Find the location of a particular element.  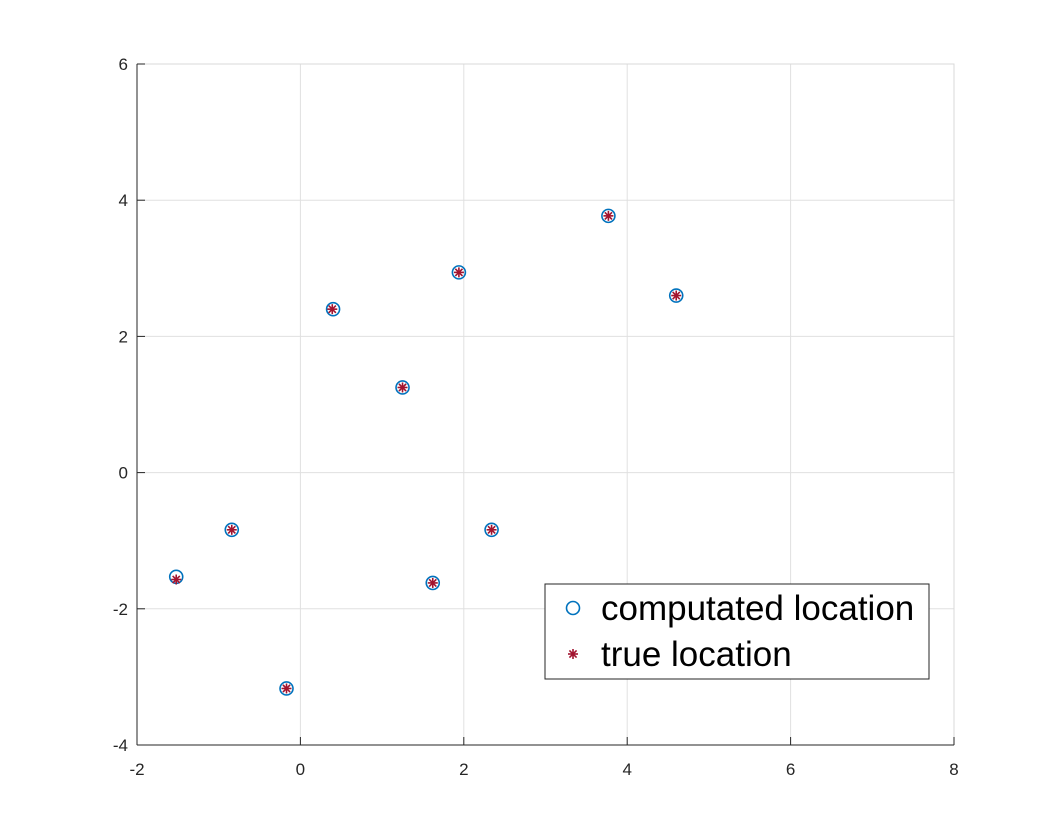

y-tick-label: 6 is located at coordinates (123, 64).